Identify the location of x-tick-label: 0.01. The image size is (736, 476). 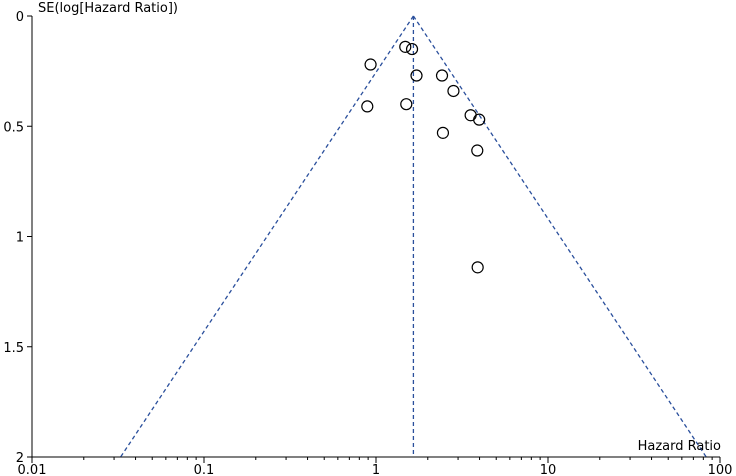
(32, 469).